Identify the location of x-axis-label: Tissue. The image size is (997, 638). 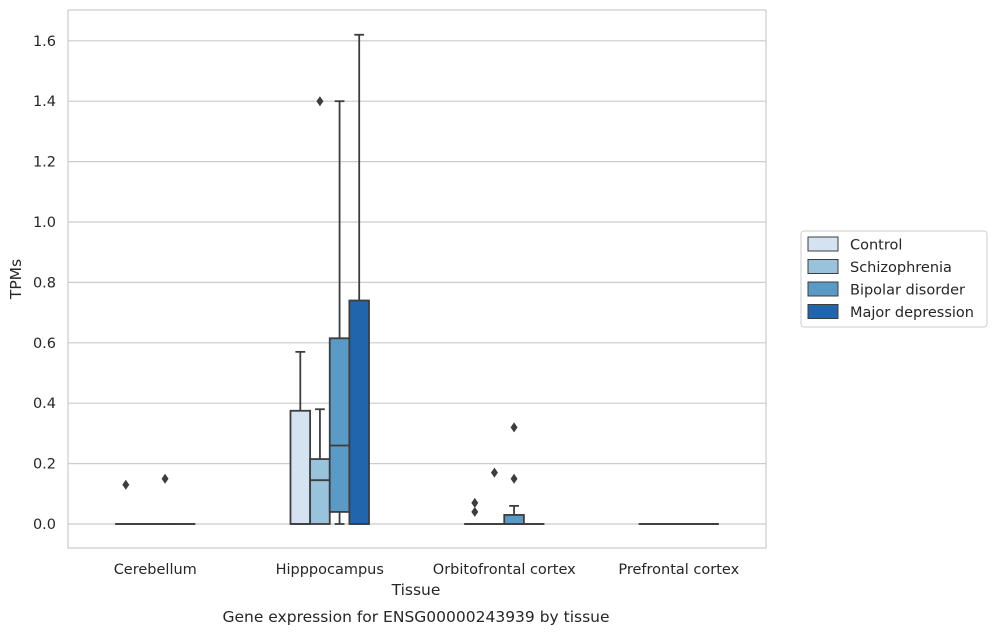
(416, 590).